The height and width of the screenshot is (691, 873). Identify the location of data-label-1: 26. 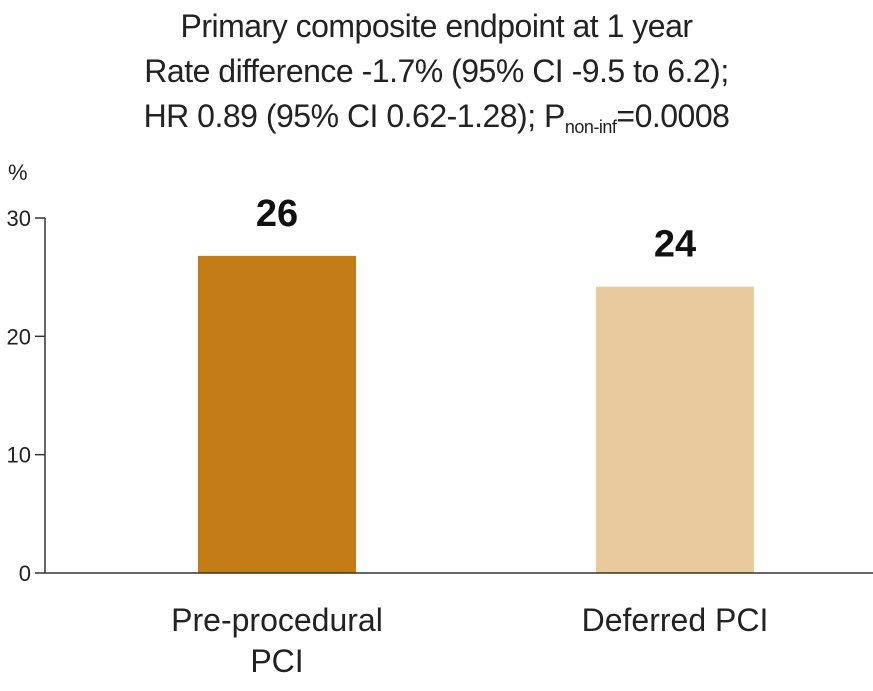
(277, 214).